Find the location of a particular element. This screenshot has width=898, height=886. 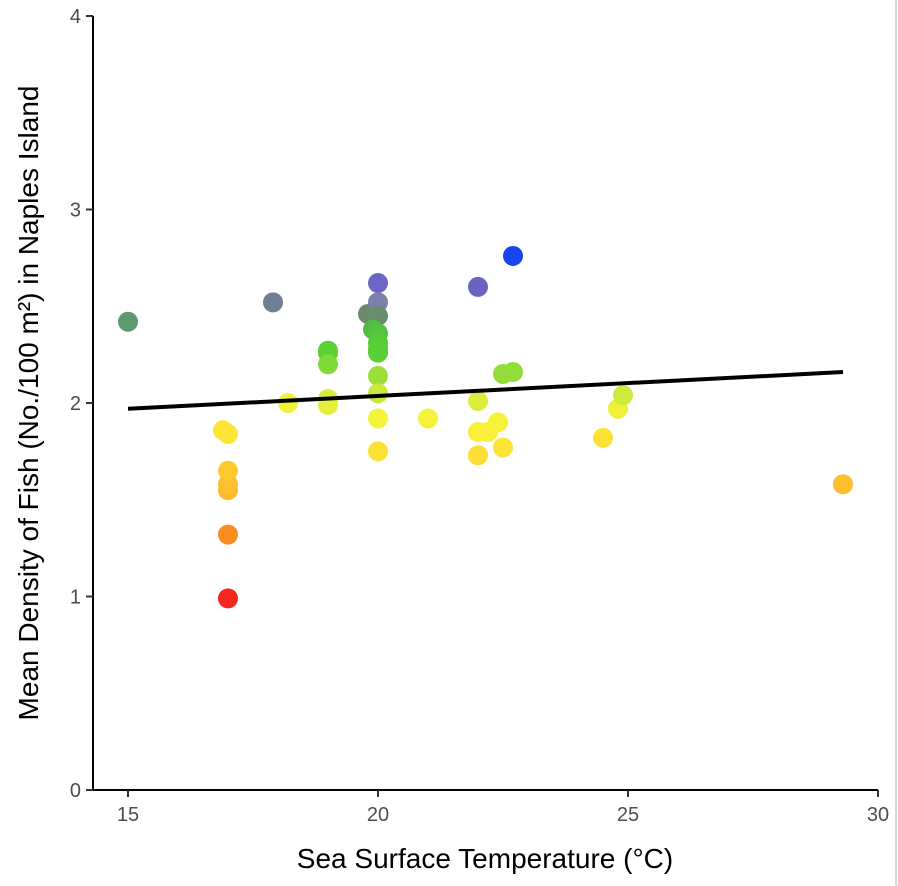

y-tick-label: 4 is located at coordinates (75, 17).